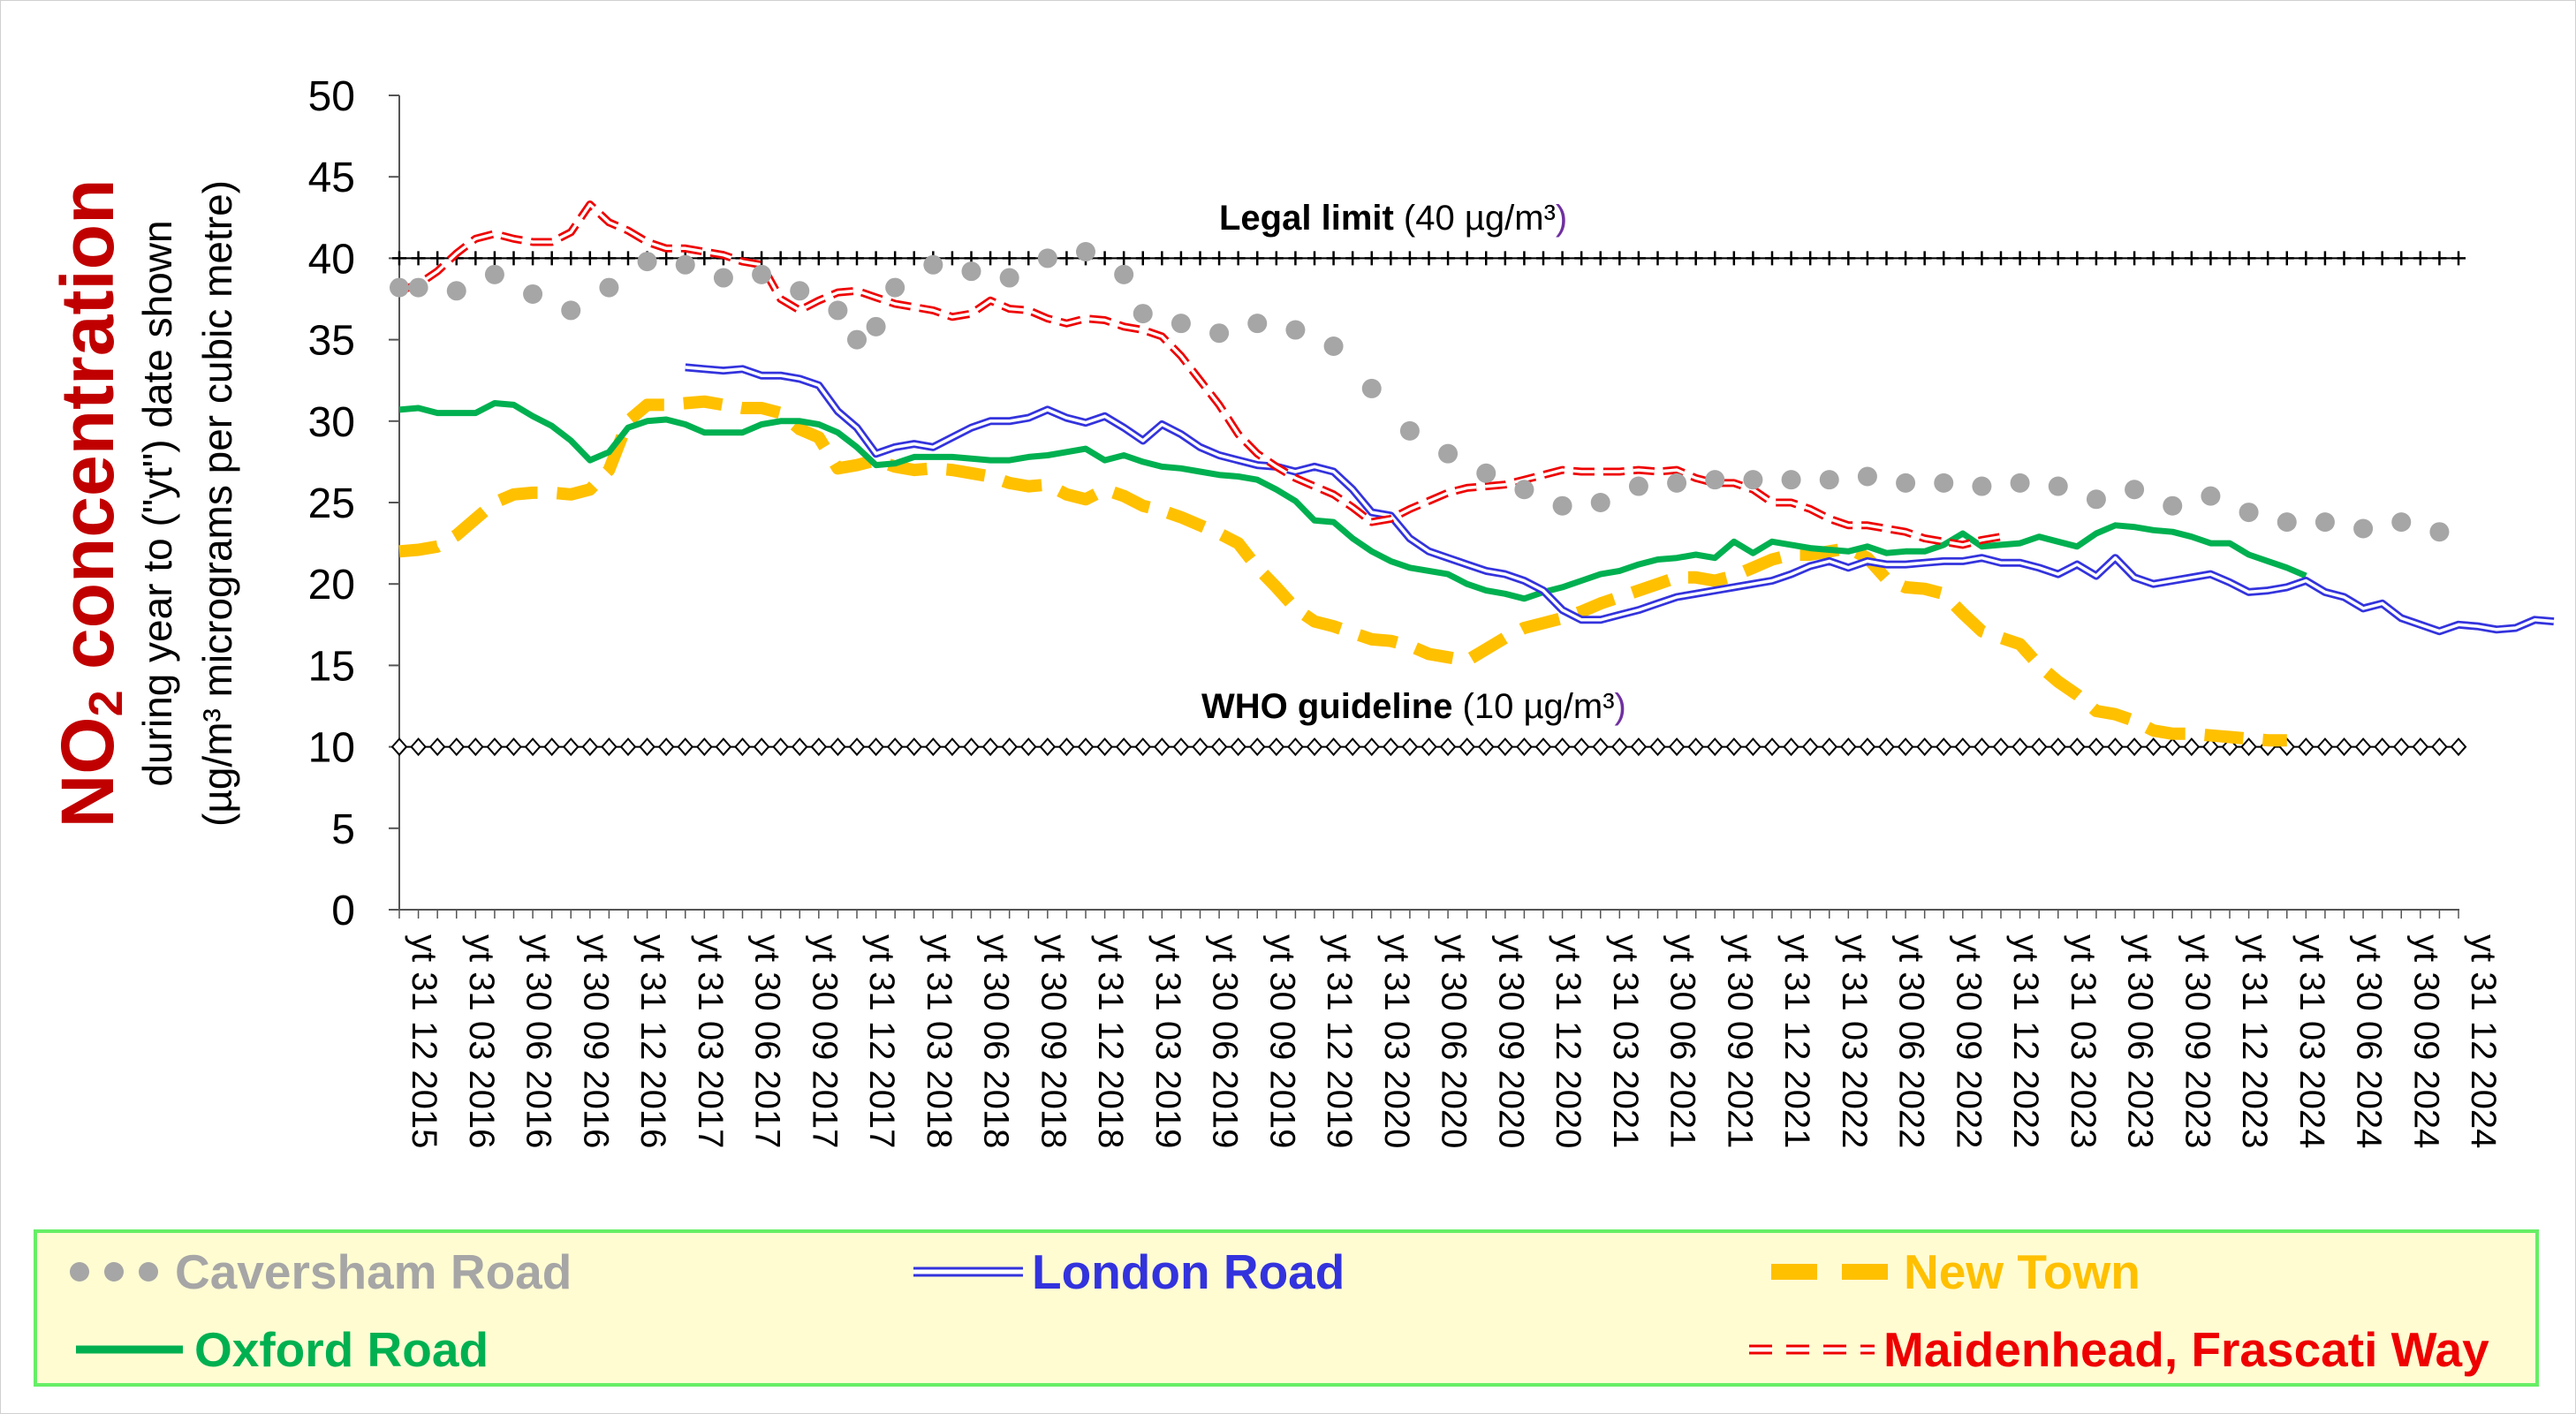 The image size is (2576, 1414). I want to click on legend-swatch-new-town, so click(1832, 1272).